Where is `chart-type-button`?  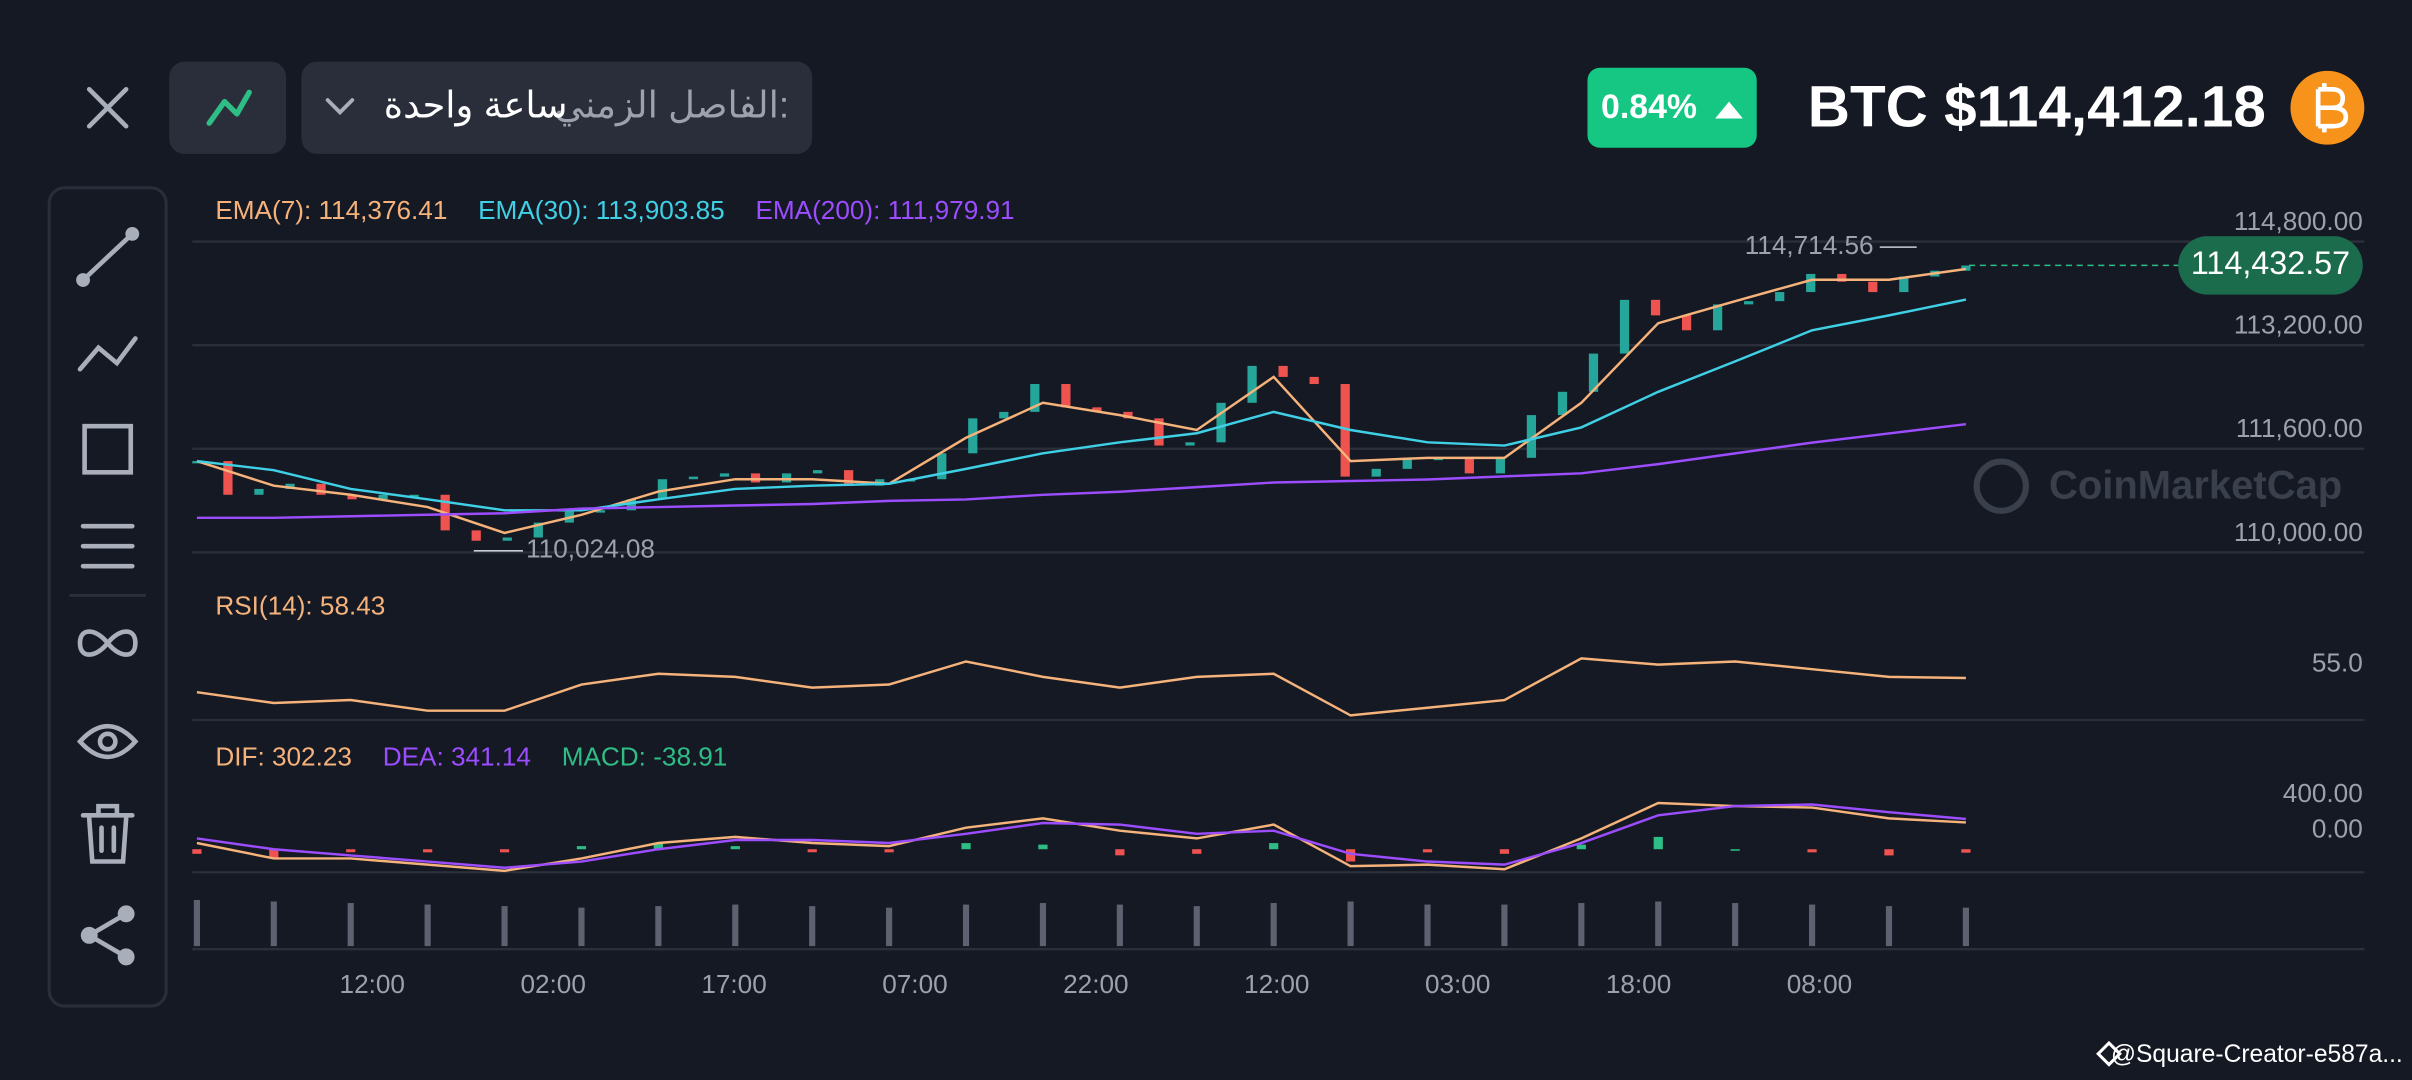
chart-type-button is located at coordinates (228, 107).